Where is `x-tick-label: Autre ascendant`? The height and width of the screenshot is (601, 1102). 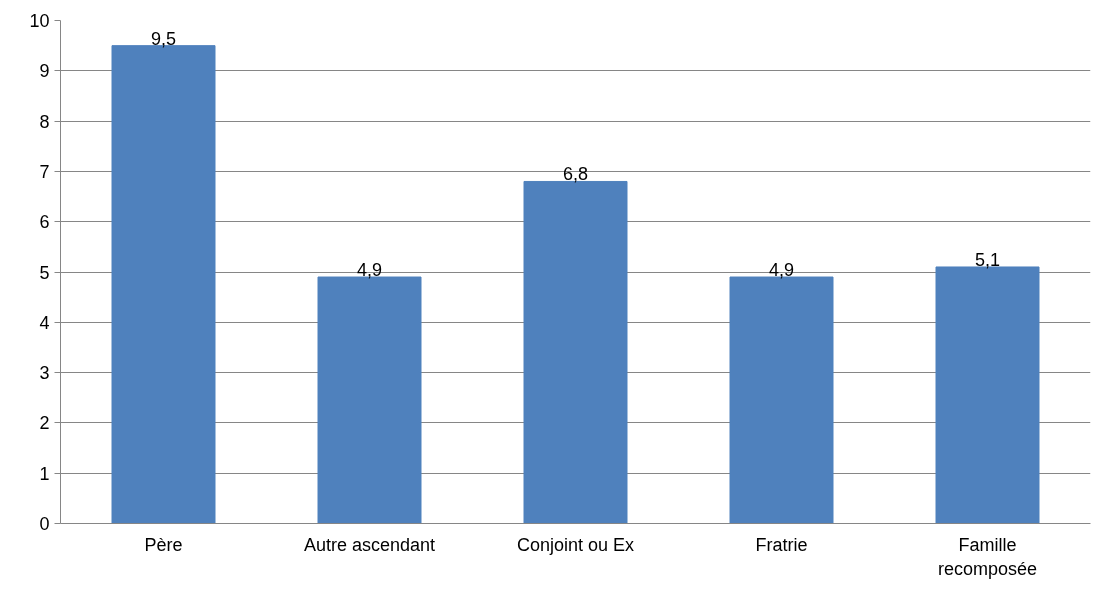
x-tick-label: Autre ascendant is located at coordinates (369, 544).